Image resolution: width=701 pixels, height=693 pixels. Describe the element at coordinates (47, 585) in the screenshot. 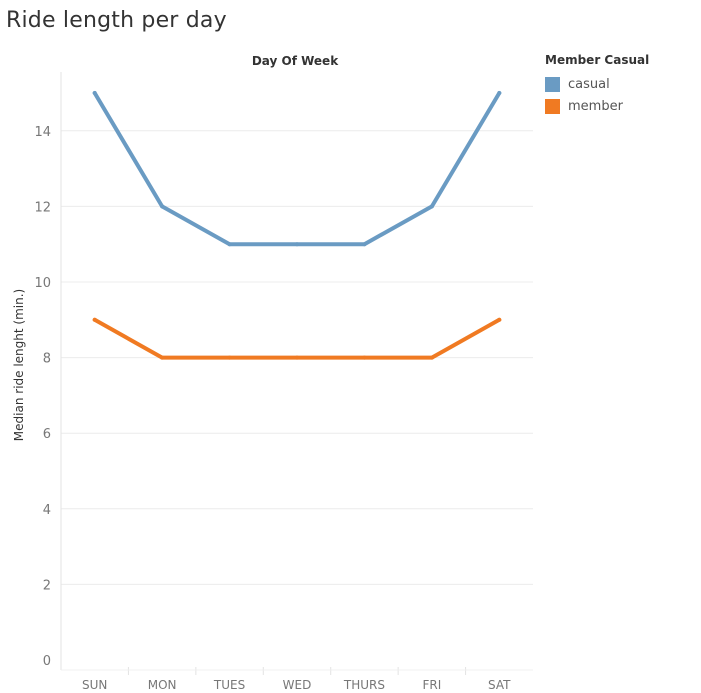

I see `y-tick-label: 2` at that location.